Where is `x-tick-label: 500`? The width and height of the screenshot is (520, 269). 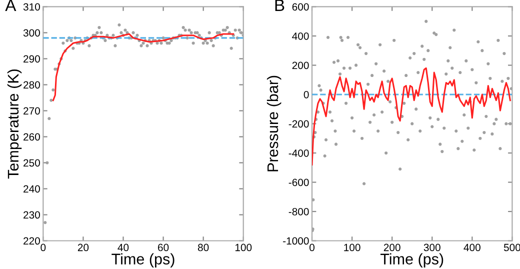 x-tick-label: 500 is located at coordinates (512, 248).